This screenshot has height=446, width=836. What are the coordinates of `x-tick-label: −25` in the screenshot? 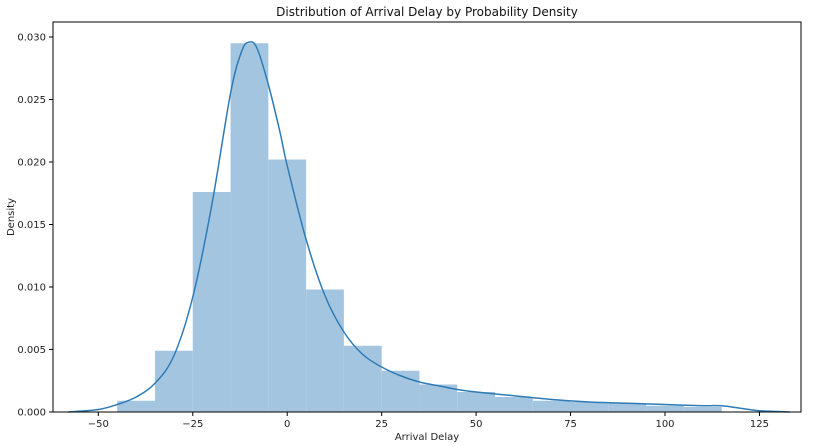 It's located at (192, 424).